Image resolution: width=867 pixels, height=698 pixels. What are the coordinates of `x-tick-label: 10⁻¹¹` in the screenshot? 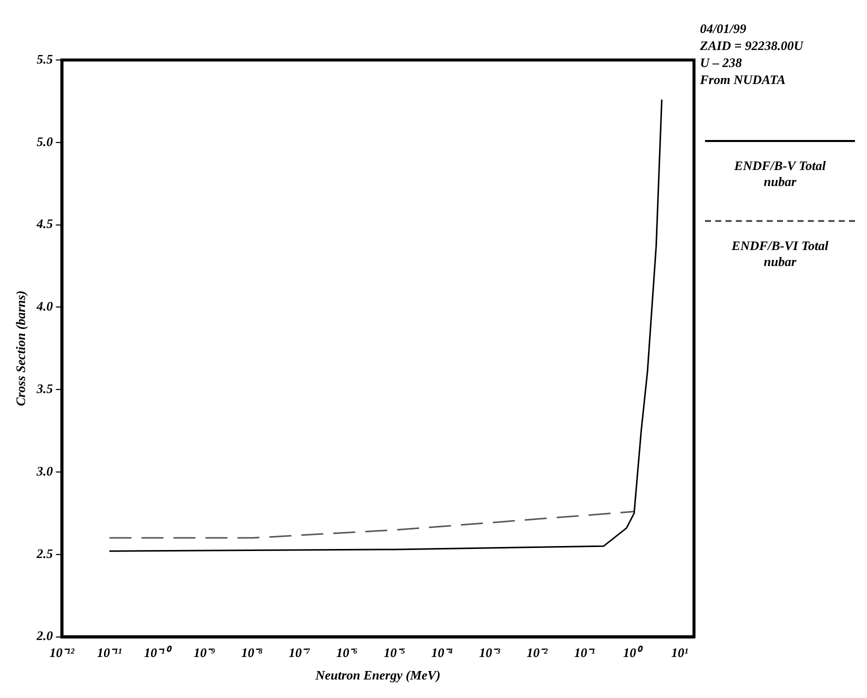 It's located at (109, 652).